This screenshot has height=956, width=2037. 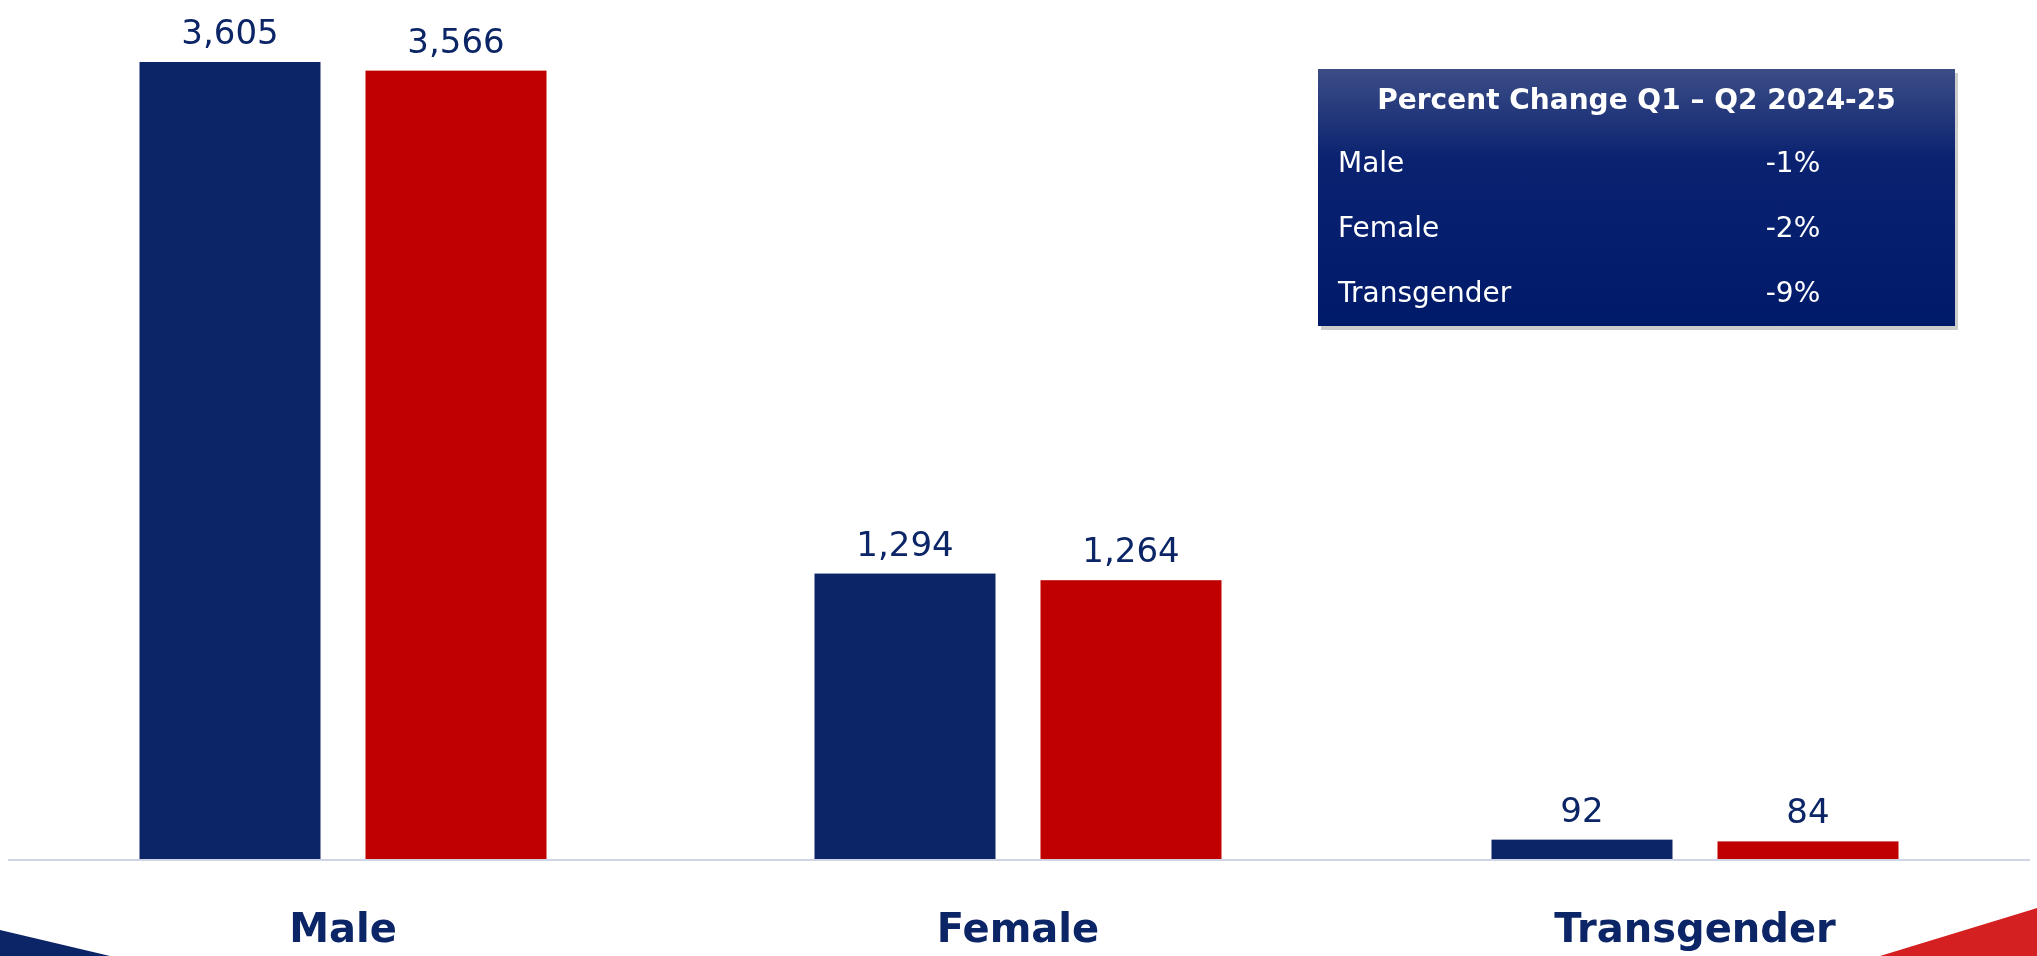 I want to click on data-label: 3,566, so click(x=456, y=40).